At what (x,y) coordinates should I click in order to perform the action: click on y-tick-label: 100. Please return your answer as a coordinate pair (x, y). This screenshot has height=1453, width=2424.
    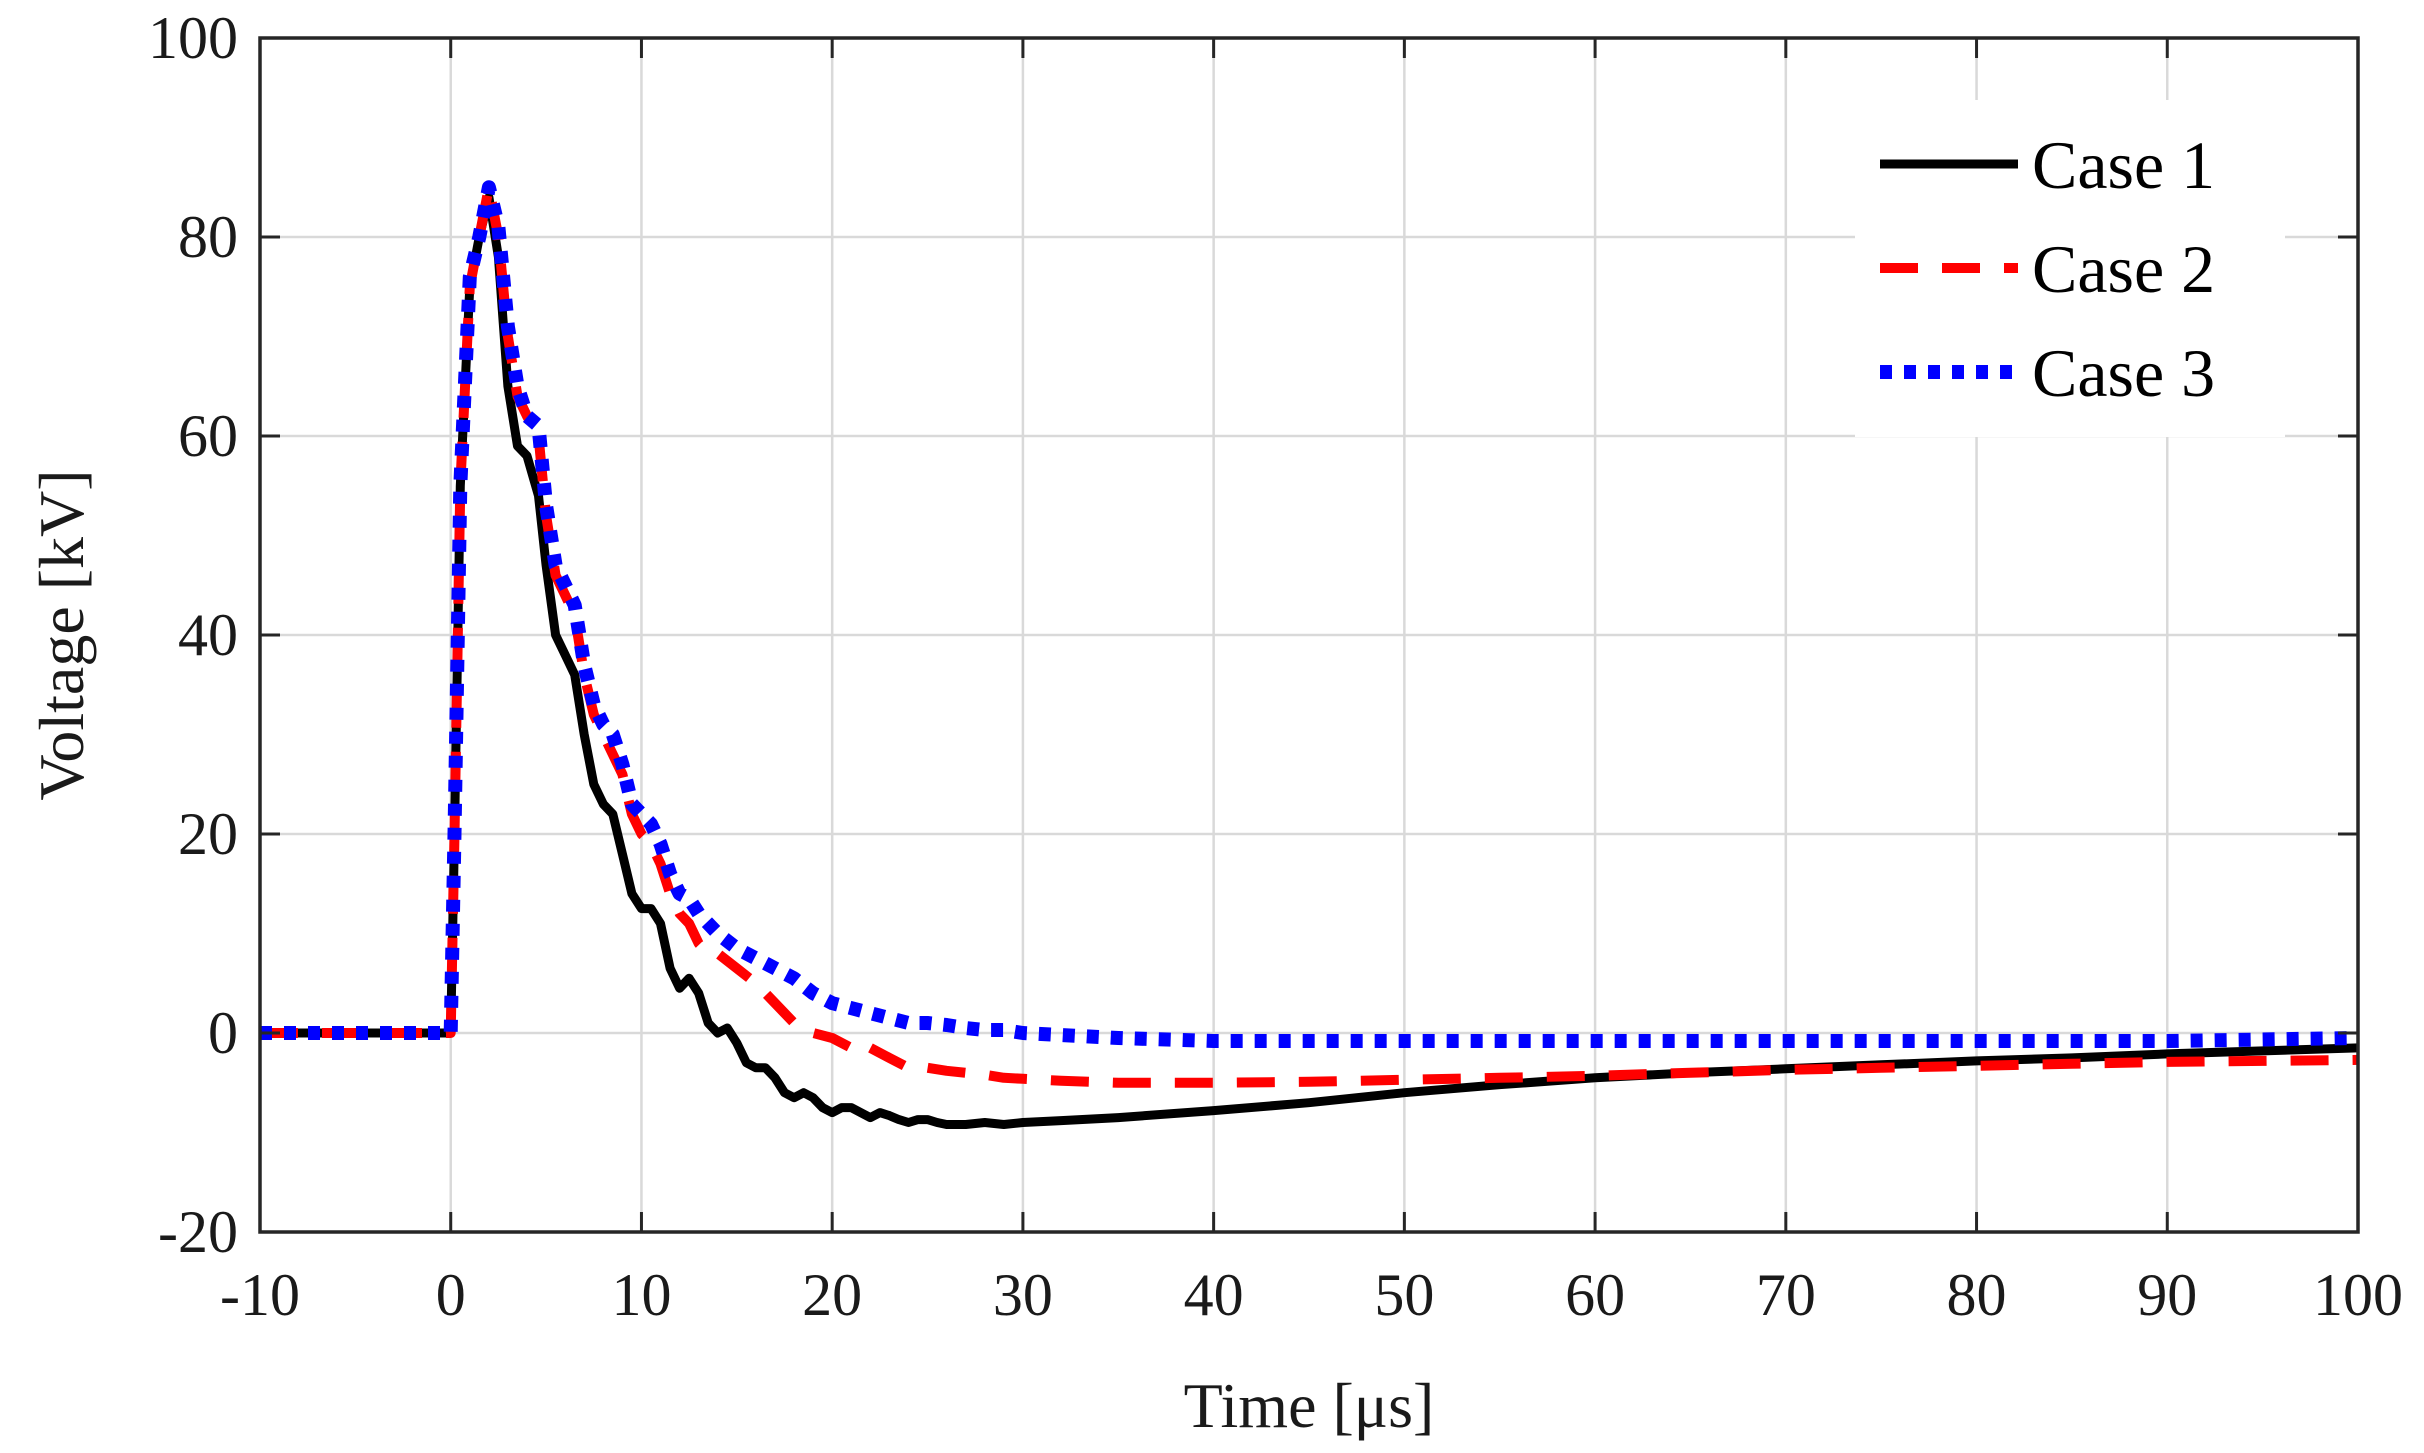
    Looking at the image, I should click on (193, 38).